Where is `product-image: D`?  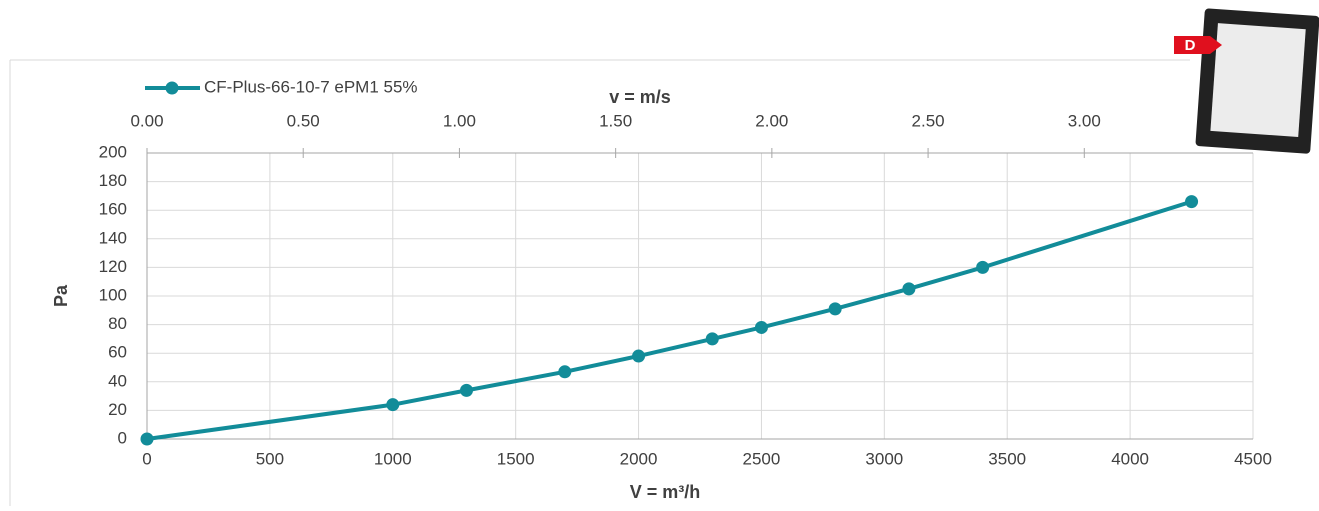
product-image: D is located at coordinates (1246, 81).